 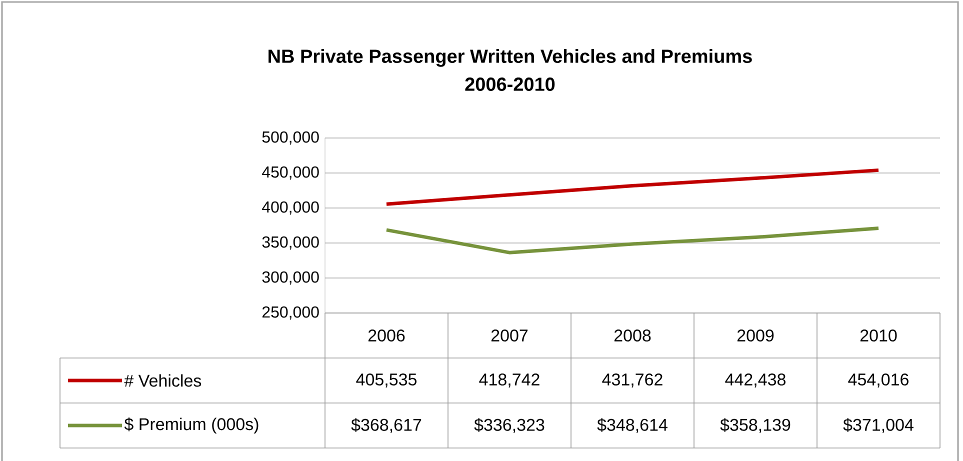 I want to click on data-label: $358,139, so click(x=755, y=425).